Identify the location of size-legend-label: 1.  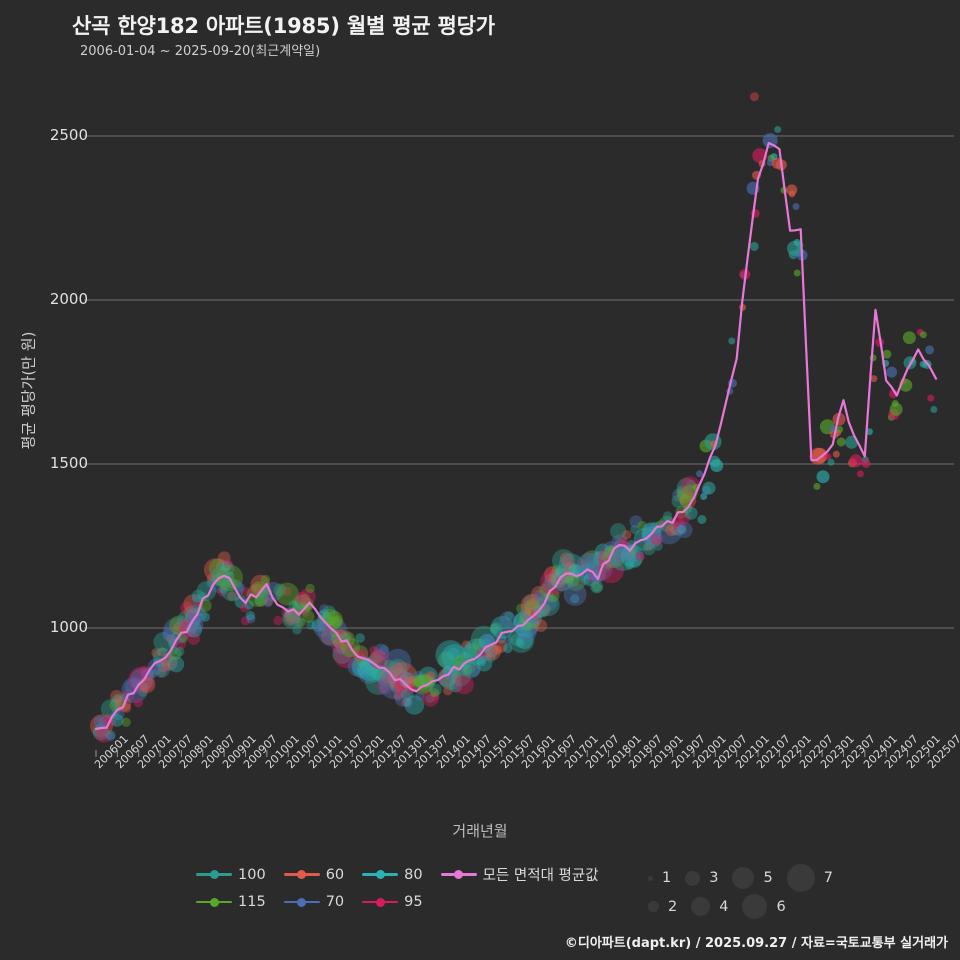
(667, 878).